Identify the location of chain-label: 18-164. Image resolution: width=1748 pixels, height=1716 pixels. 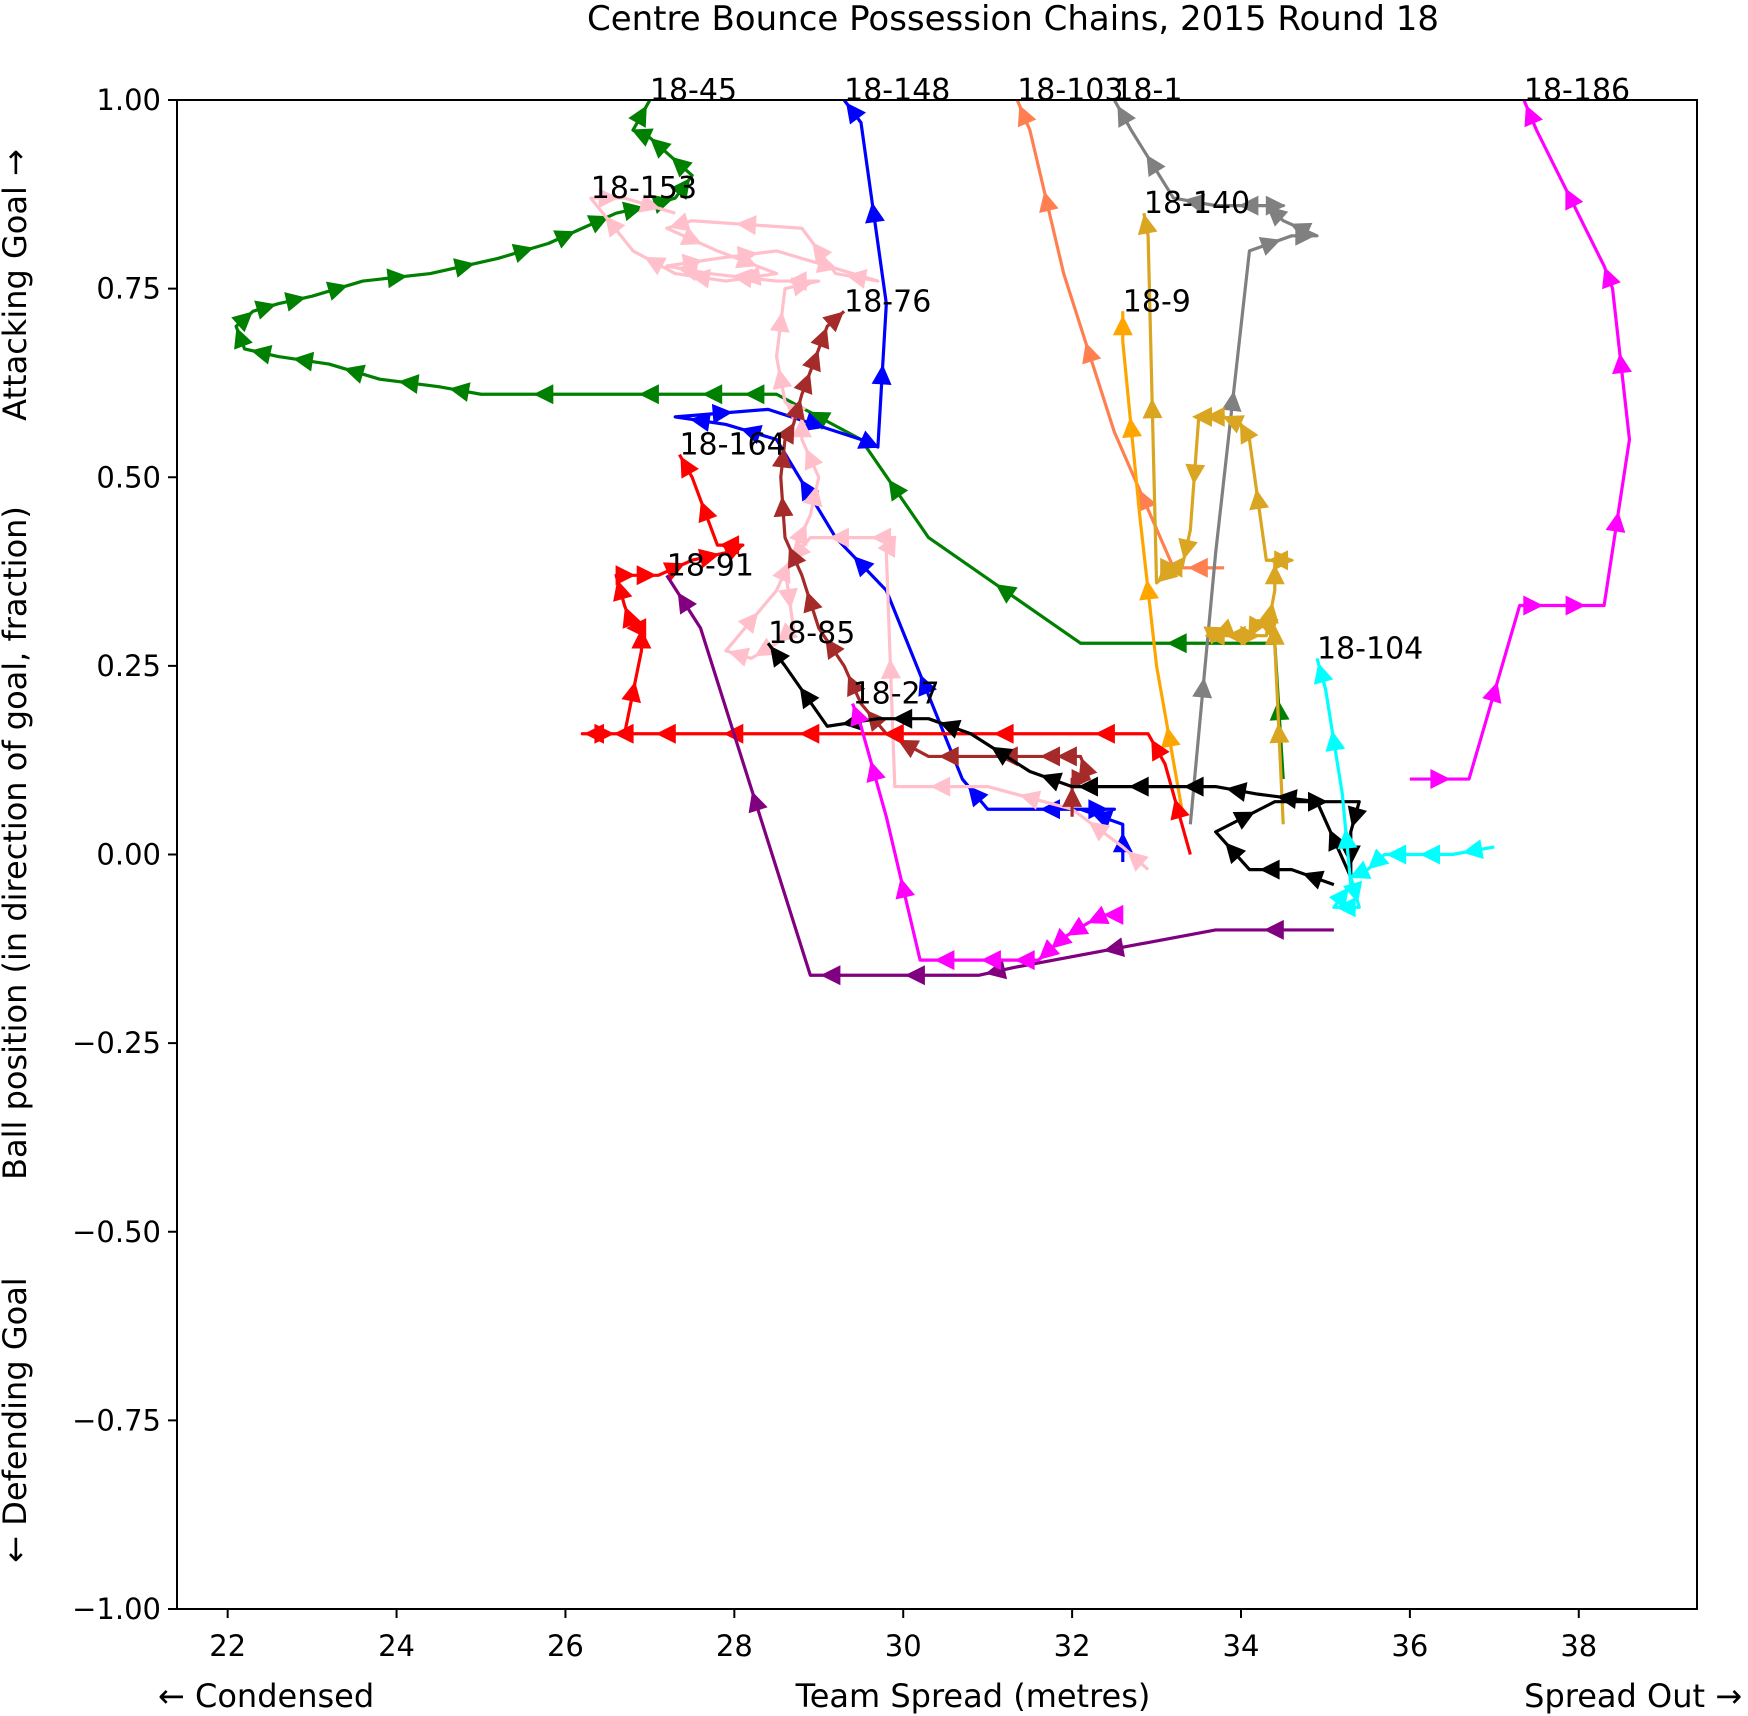
(732, 445).